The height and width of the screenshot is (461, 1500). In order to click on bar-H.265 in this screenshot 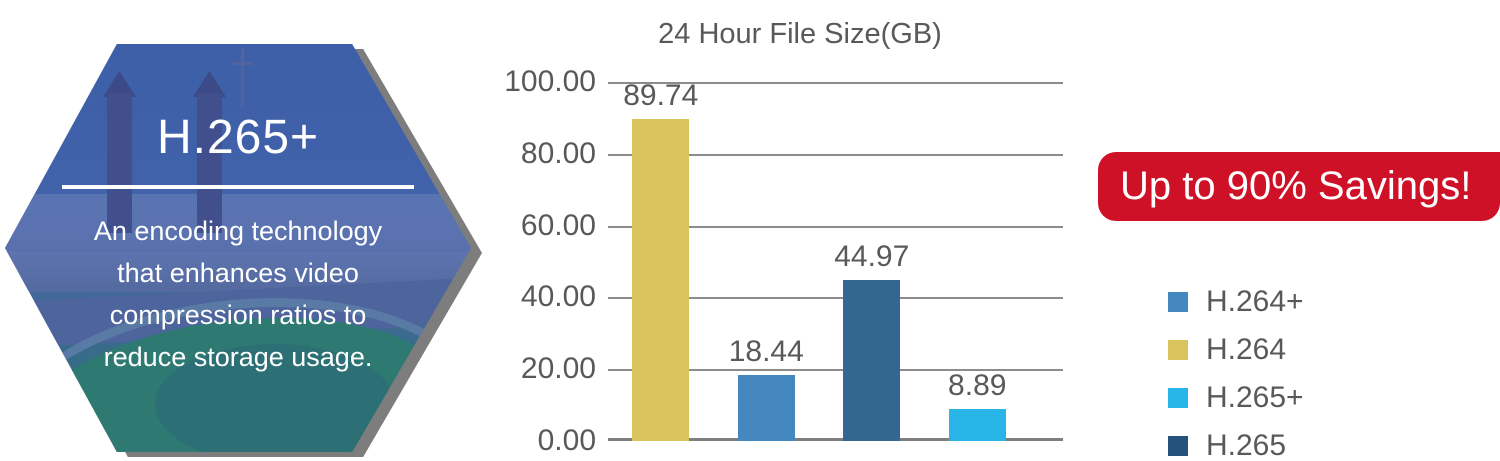, I will do `click(872, 360)`.